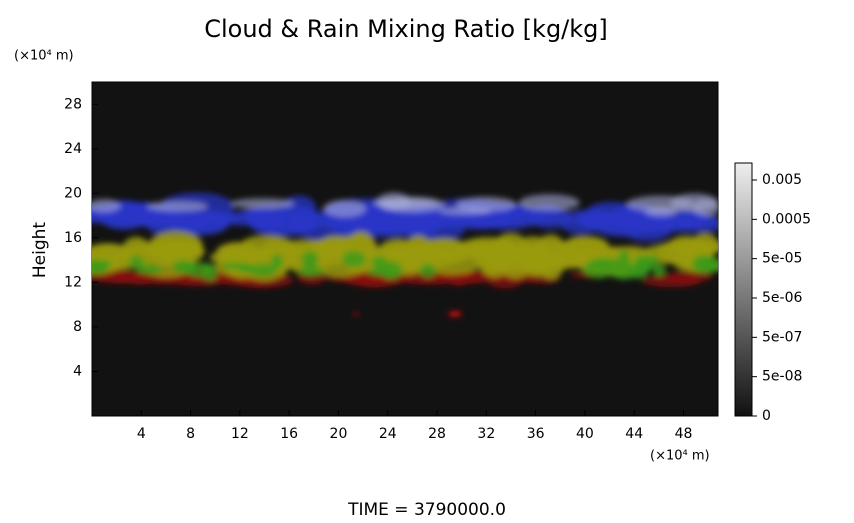  Describe the element at coordinates (782, 259) in the screenshot. I see `colorbar-tick-label: 5e-05` at that location.